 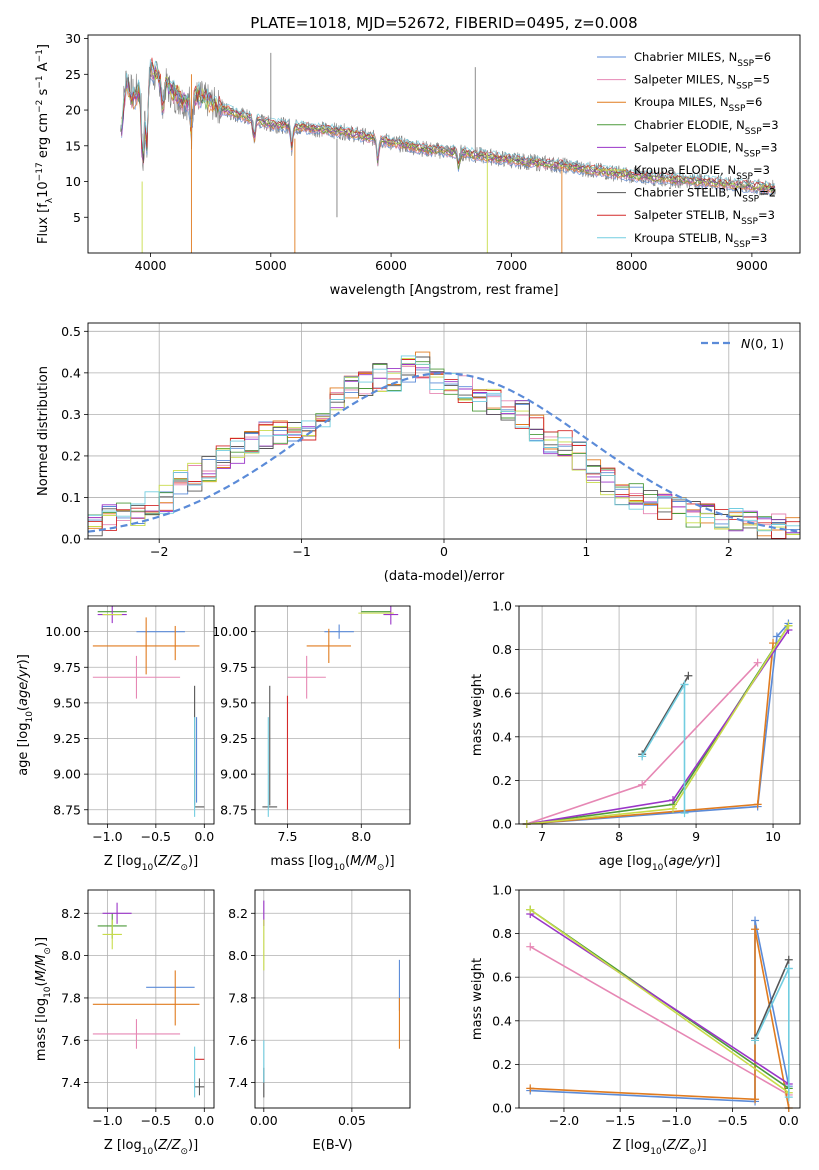 I want to click on tick-label-x: −0.5, so click(x=732, y=1120).